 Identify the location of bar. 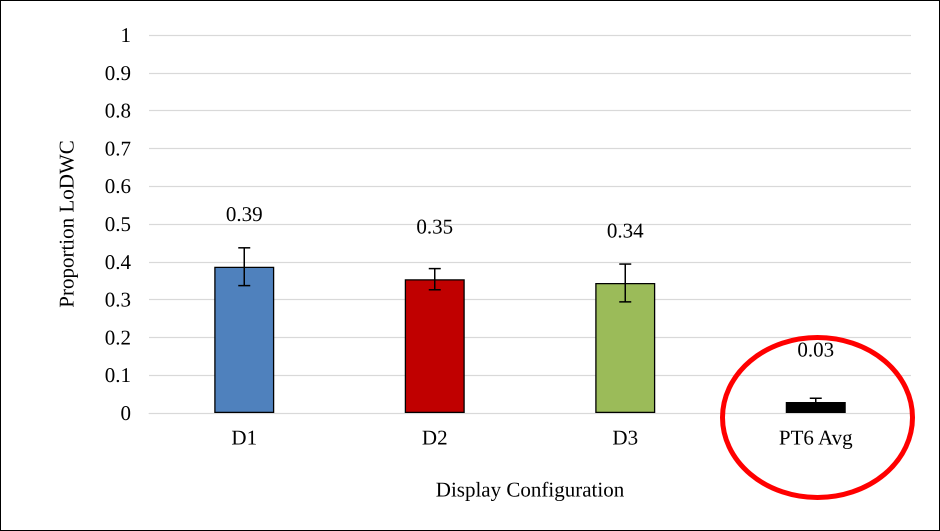
(816, 407).